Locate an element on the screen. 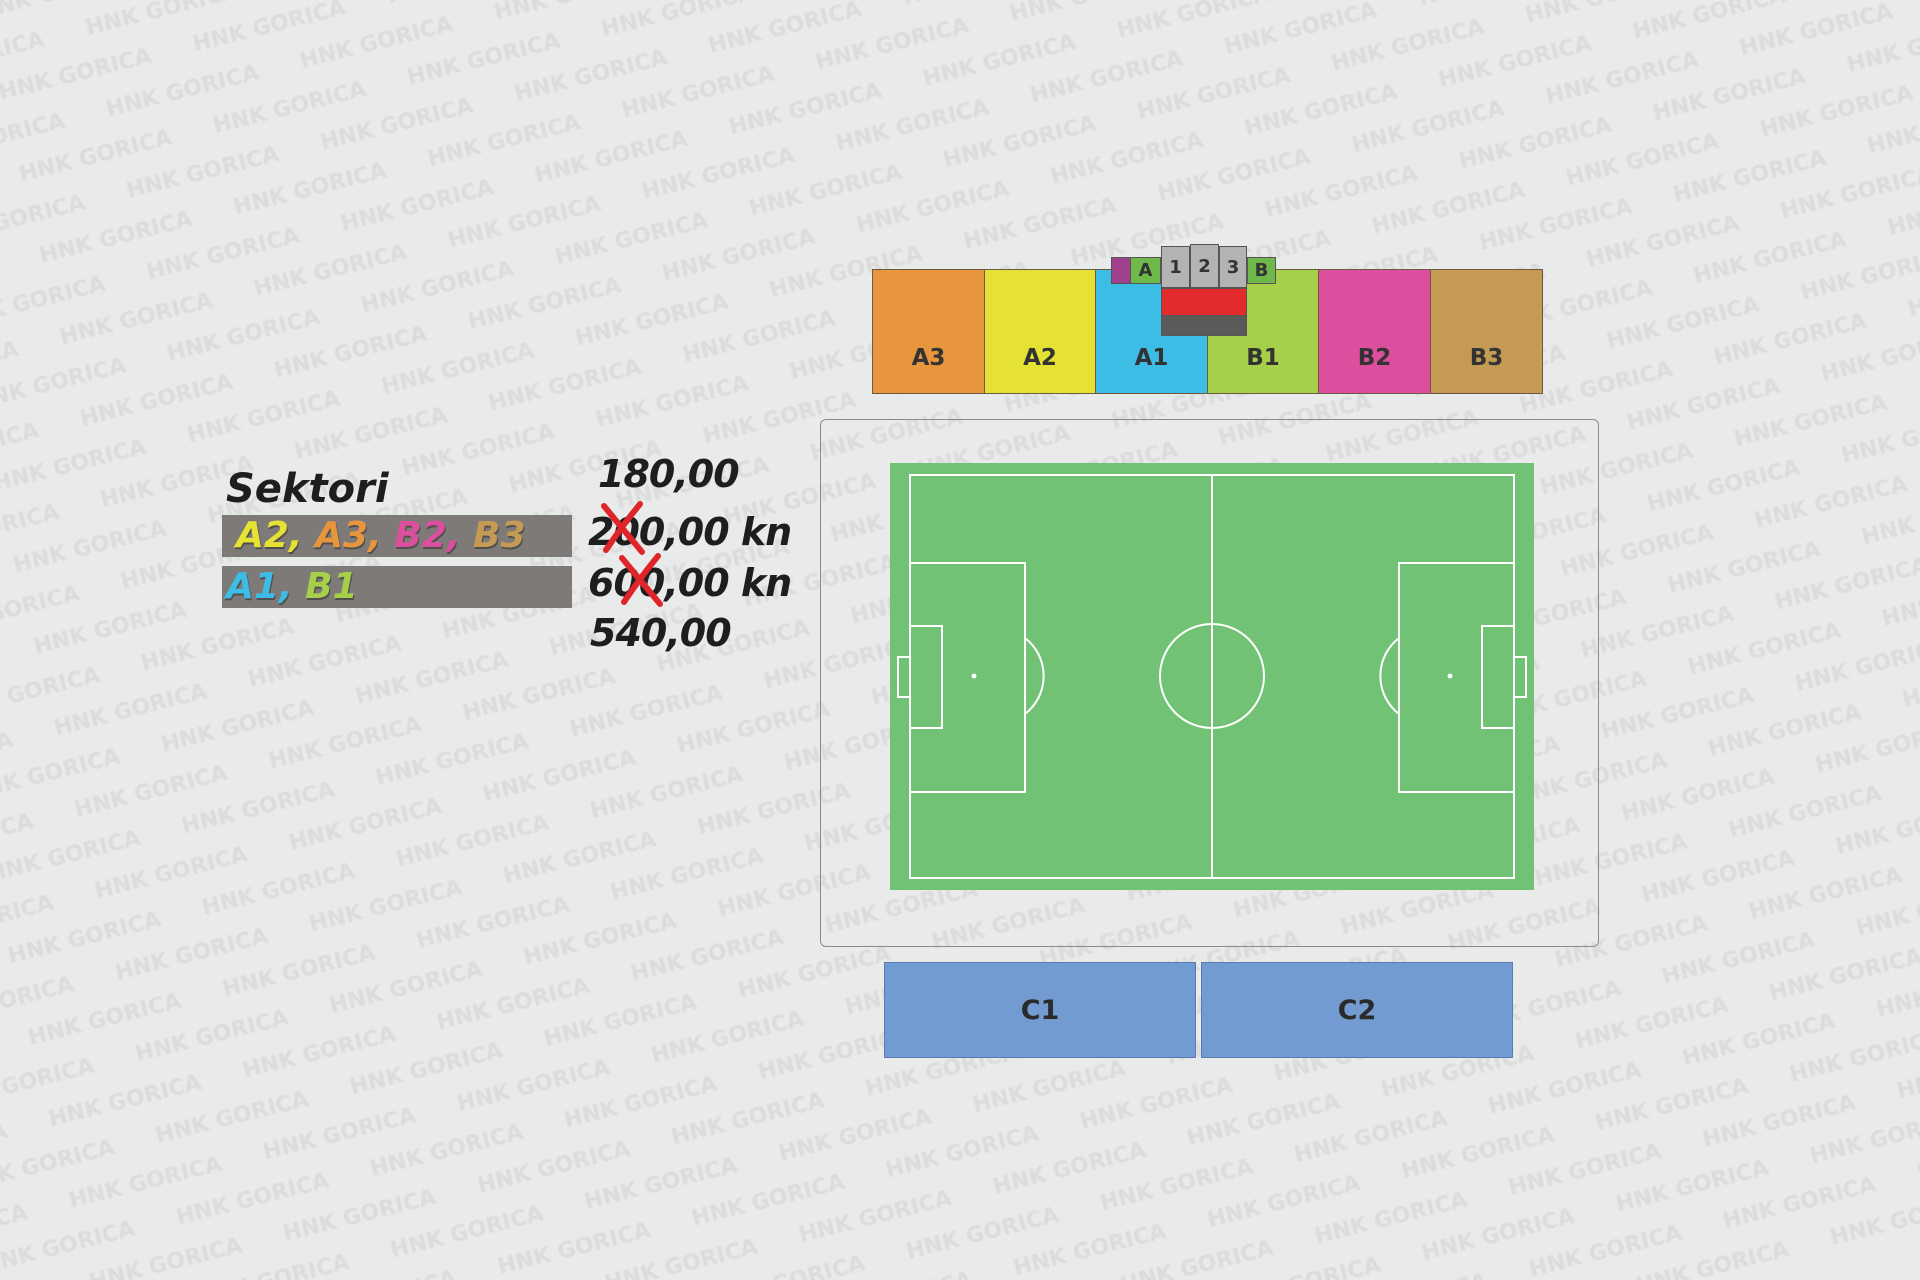 This screenshot has width=1920, height=1280. legend-b3: B3 is located at coordinates (499, 535).